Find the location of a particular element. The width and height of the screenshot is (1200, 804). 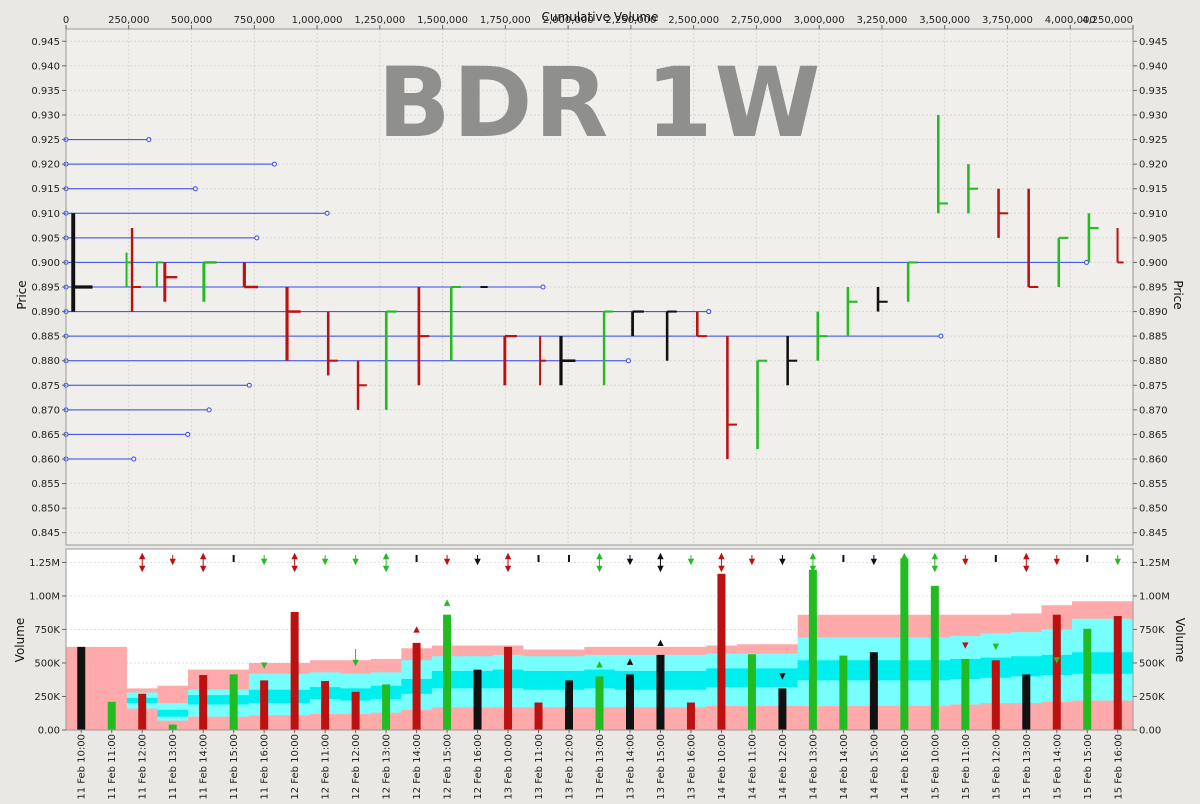

volume-tick-label-right: 1.00M is located at coordinates (1154, 596).